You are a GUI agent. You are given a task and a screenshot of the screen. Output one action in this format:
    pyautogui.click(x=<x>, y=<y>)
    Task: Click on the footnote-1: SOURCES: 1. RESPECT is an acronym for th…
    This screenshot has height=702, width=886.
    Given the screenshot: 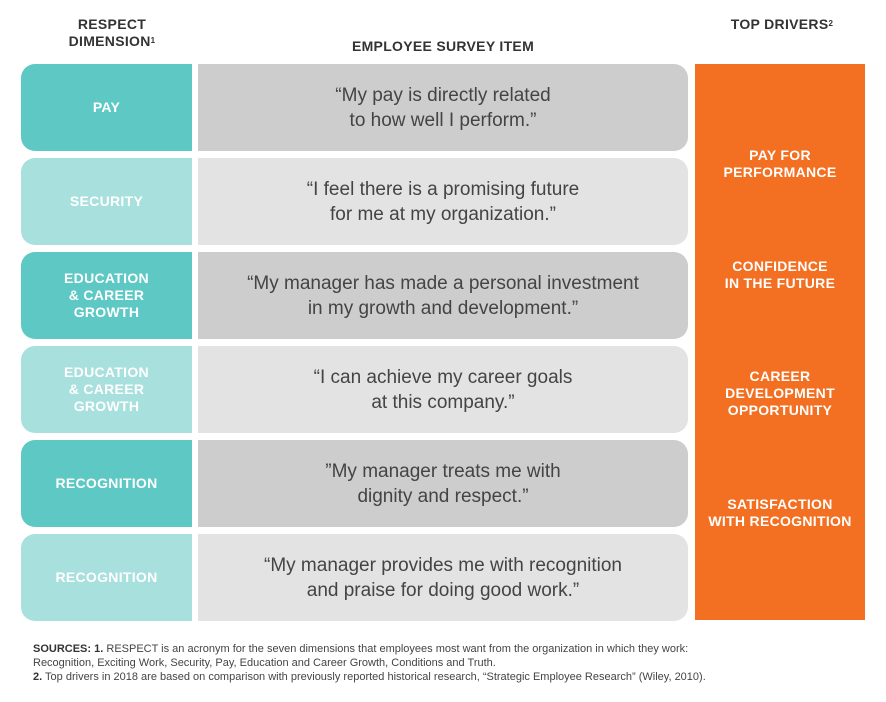 What is the action you would take?
    pyautogui.click(x=383, y=656)
    